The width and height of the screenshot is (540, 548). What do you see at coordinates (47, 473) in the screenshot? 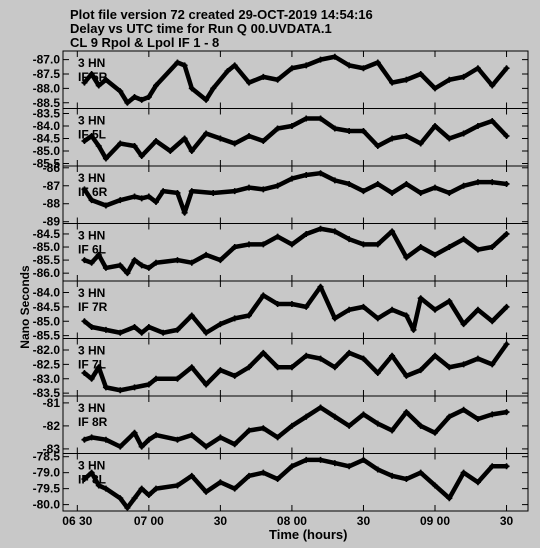
I see `y-tick-label: -79.0` at bounding box center [47, 473].